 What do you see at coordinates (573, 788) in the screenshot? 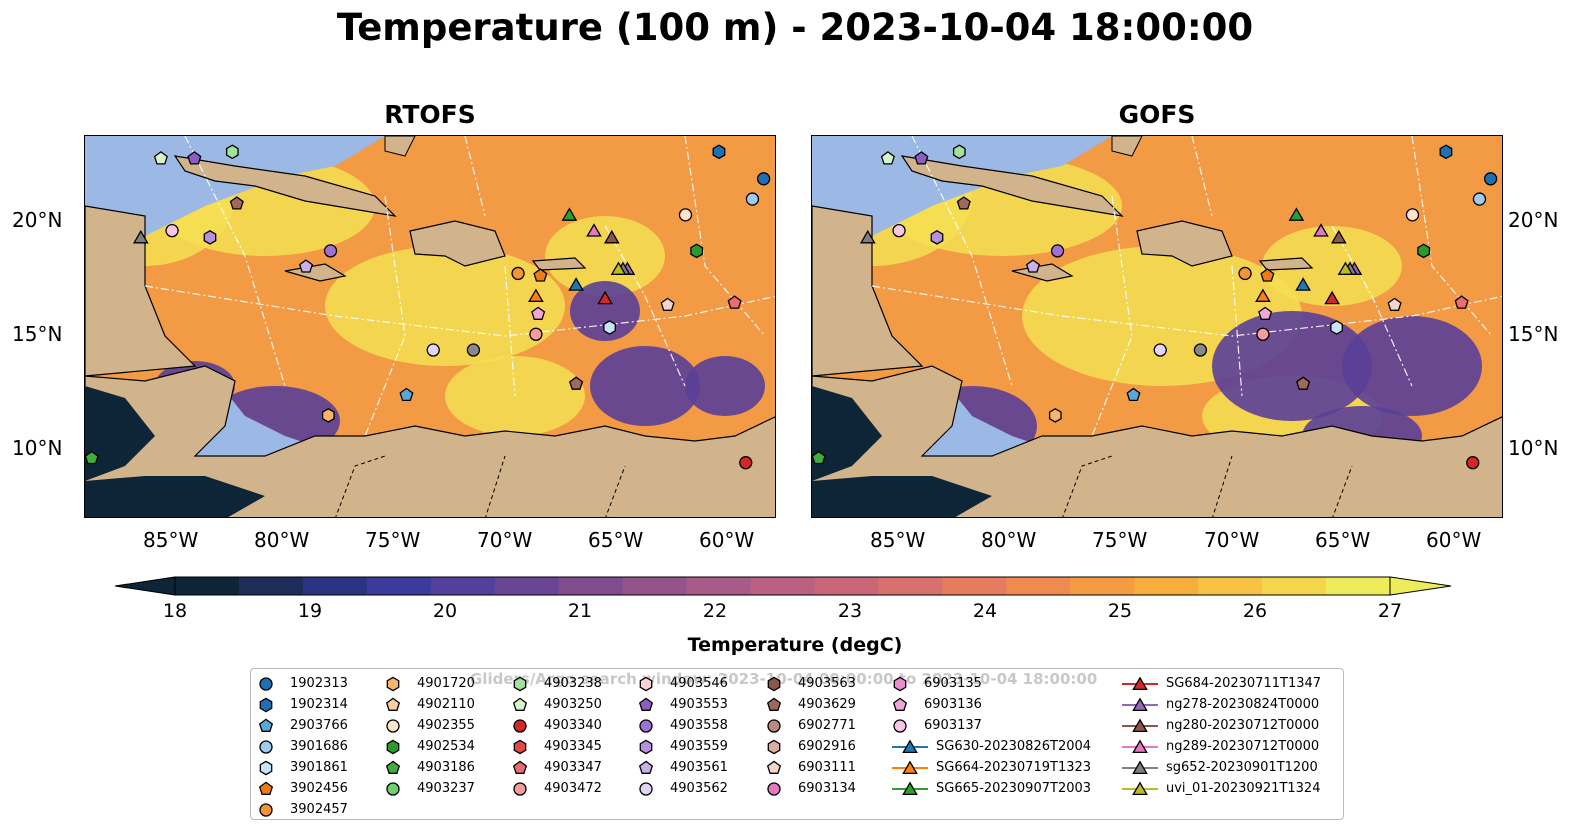
I see `legend-label: 4903472` at bounding box center [573, 788].